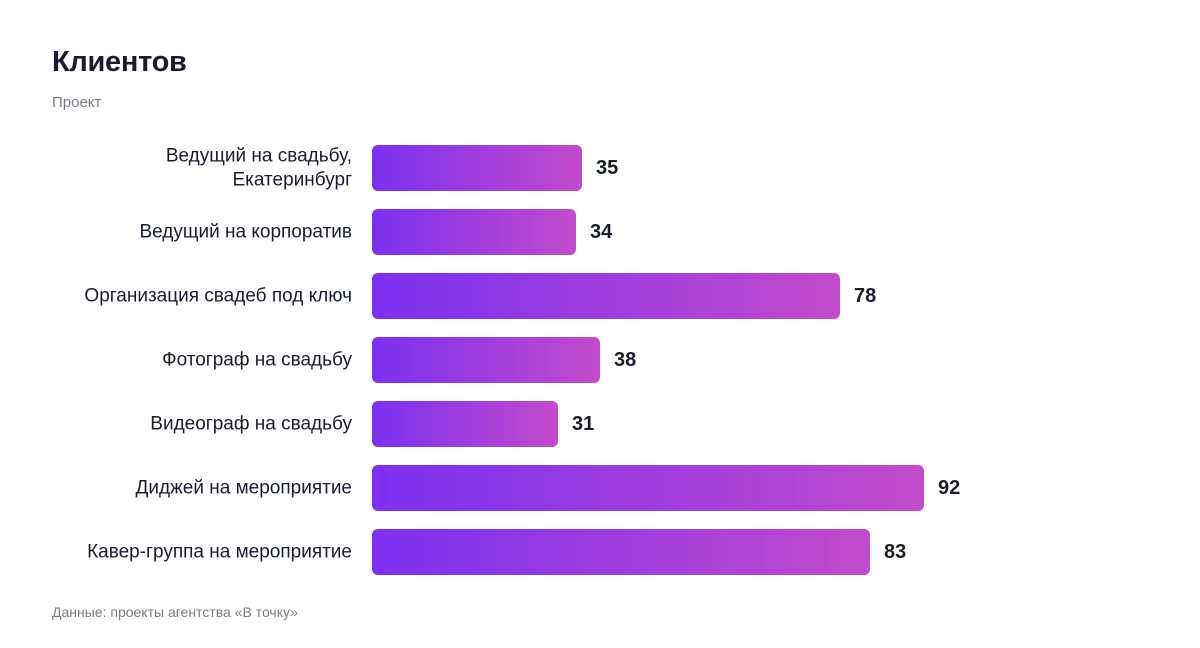 Image resolution: width=1200 pixels, height=648 pixels. What do you see at coordinates (259, 168) in the screenshot?
I see `category-label: Ведущий на свадьбу, Екатеринбург` at bounding box center [259, 168].